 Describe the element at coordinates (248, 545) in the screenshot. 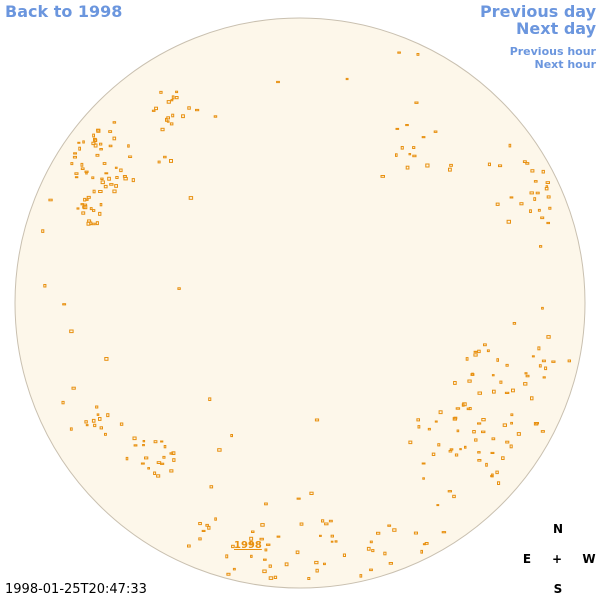

I see `year-link: 1998` at that location.